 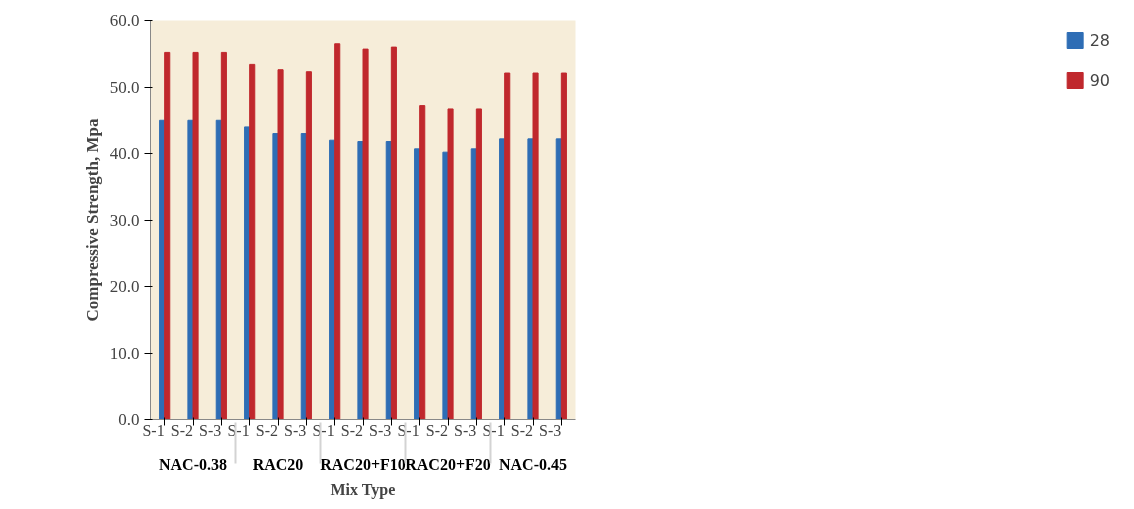 I want to click on text: RAC20+F20, so click(x=448, y=464).